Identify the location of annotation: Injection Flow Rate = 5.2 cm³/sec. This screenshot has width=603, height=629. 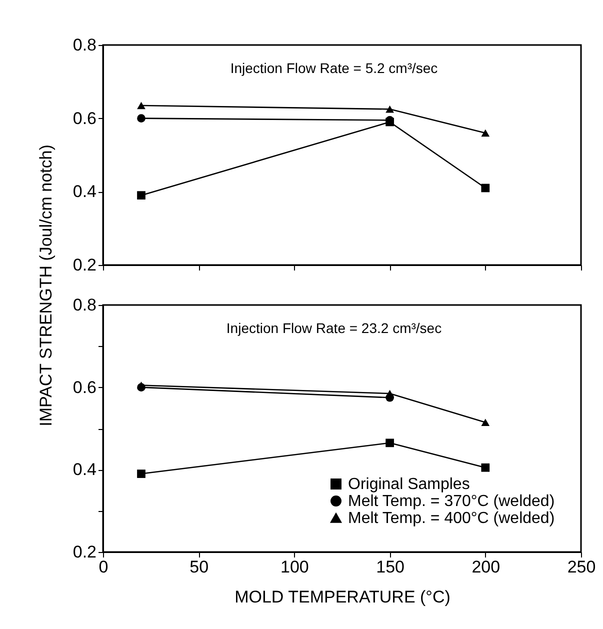
(334, 68).